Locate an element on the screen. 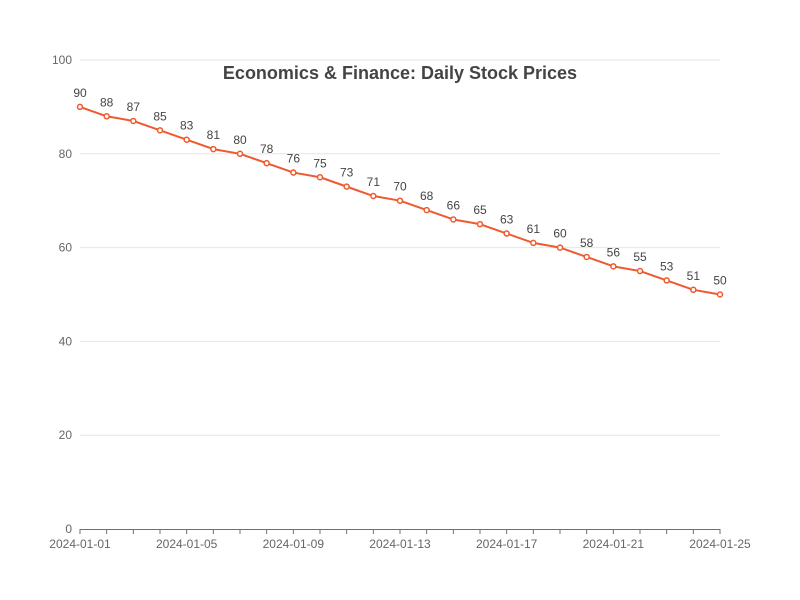  data-label: 78 is located at coordinates (267, 149).